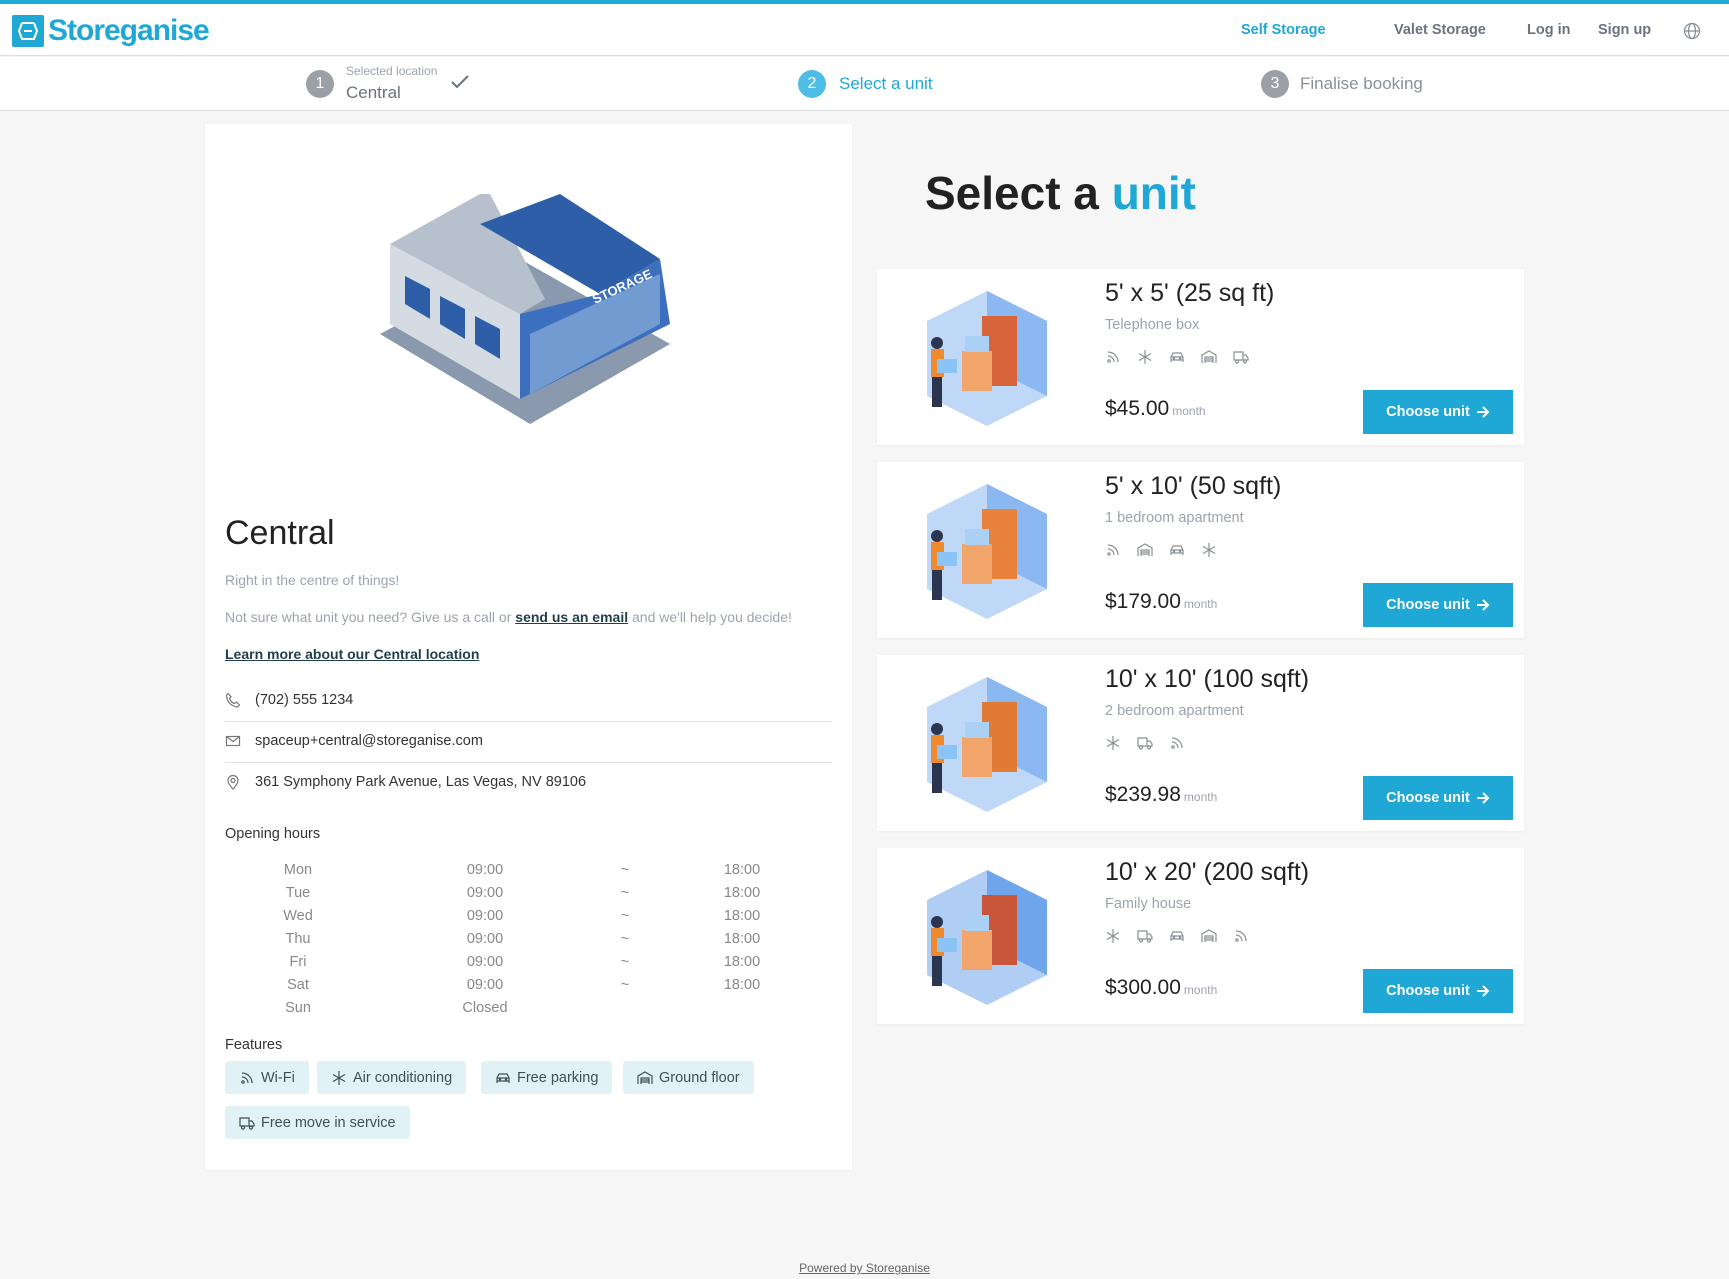  I want to click on unit-subtitle: Telephone box, so click(1152, 325).